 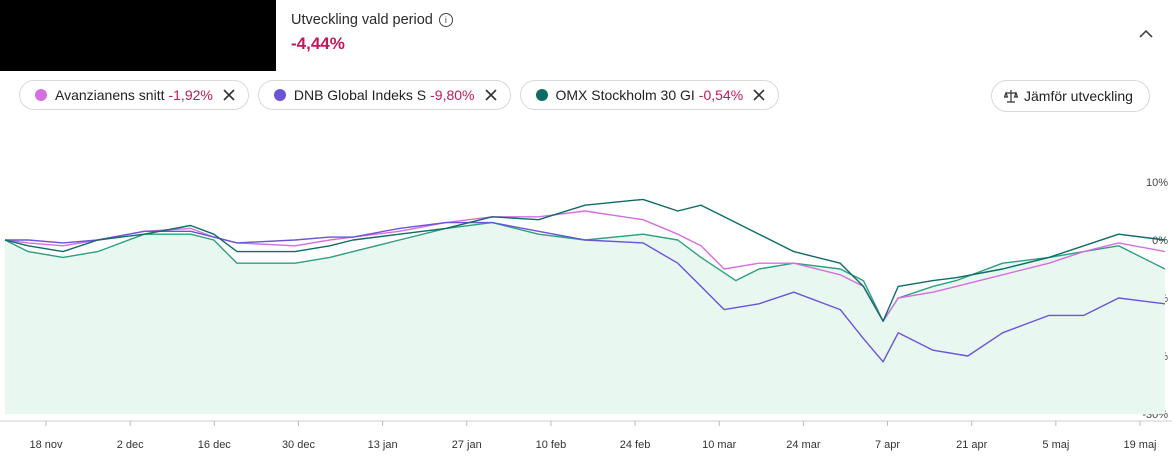 What do you see at coordinates (887, 445) in the screenshot?
I see `x-tick-label: 7 apr` at bounding box center [887, 445].